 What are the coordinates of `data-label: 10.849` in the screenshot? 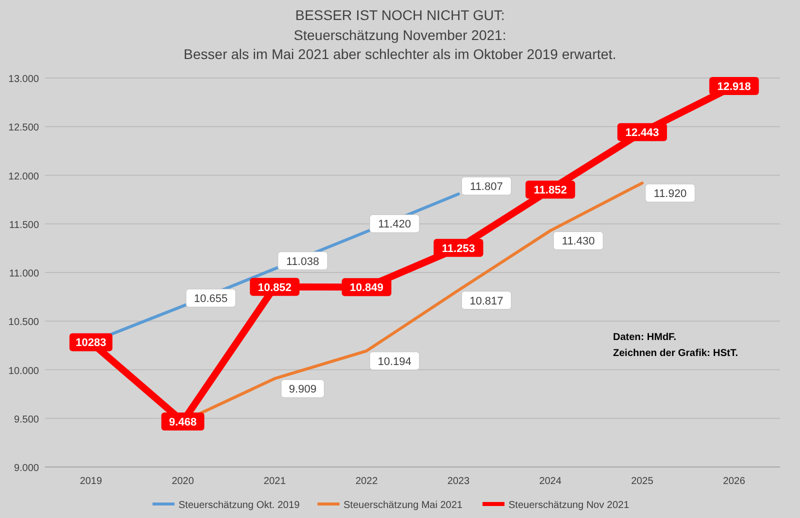 It's located at (367, 288).